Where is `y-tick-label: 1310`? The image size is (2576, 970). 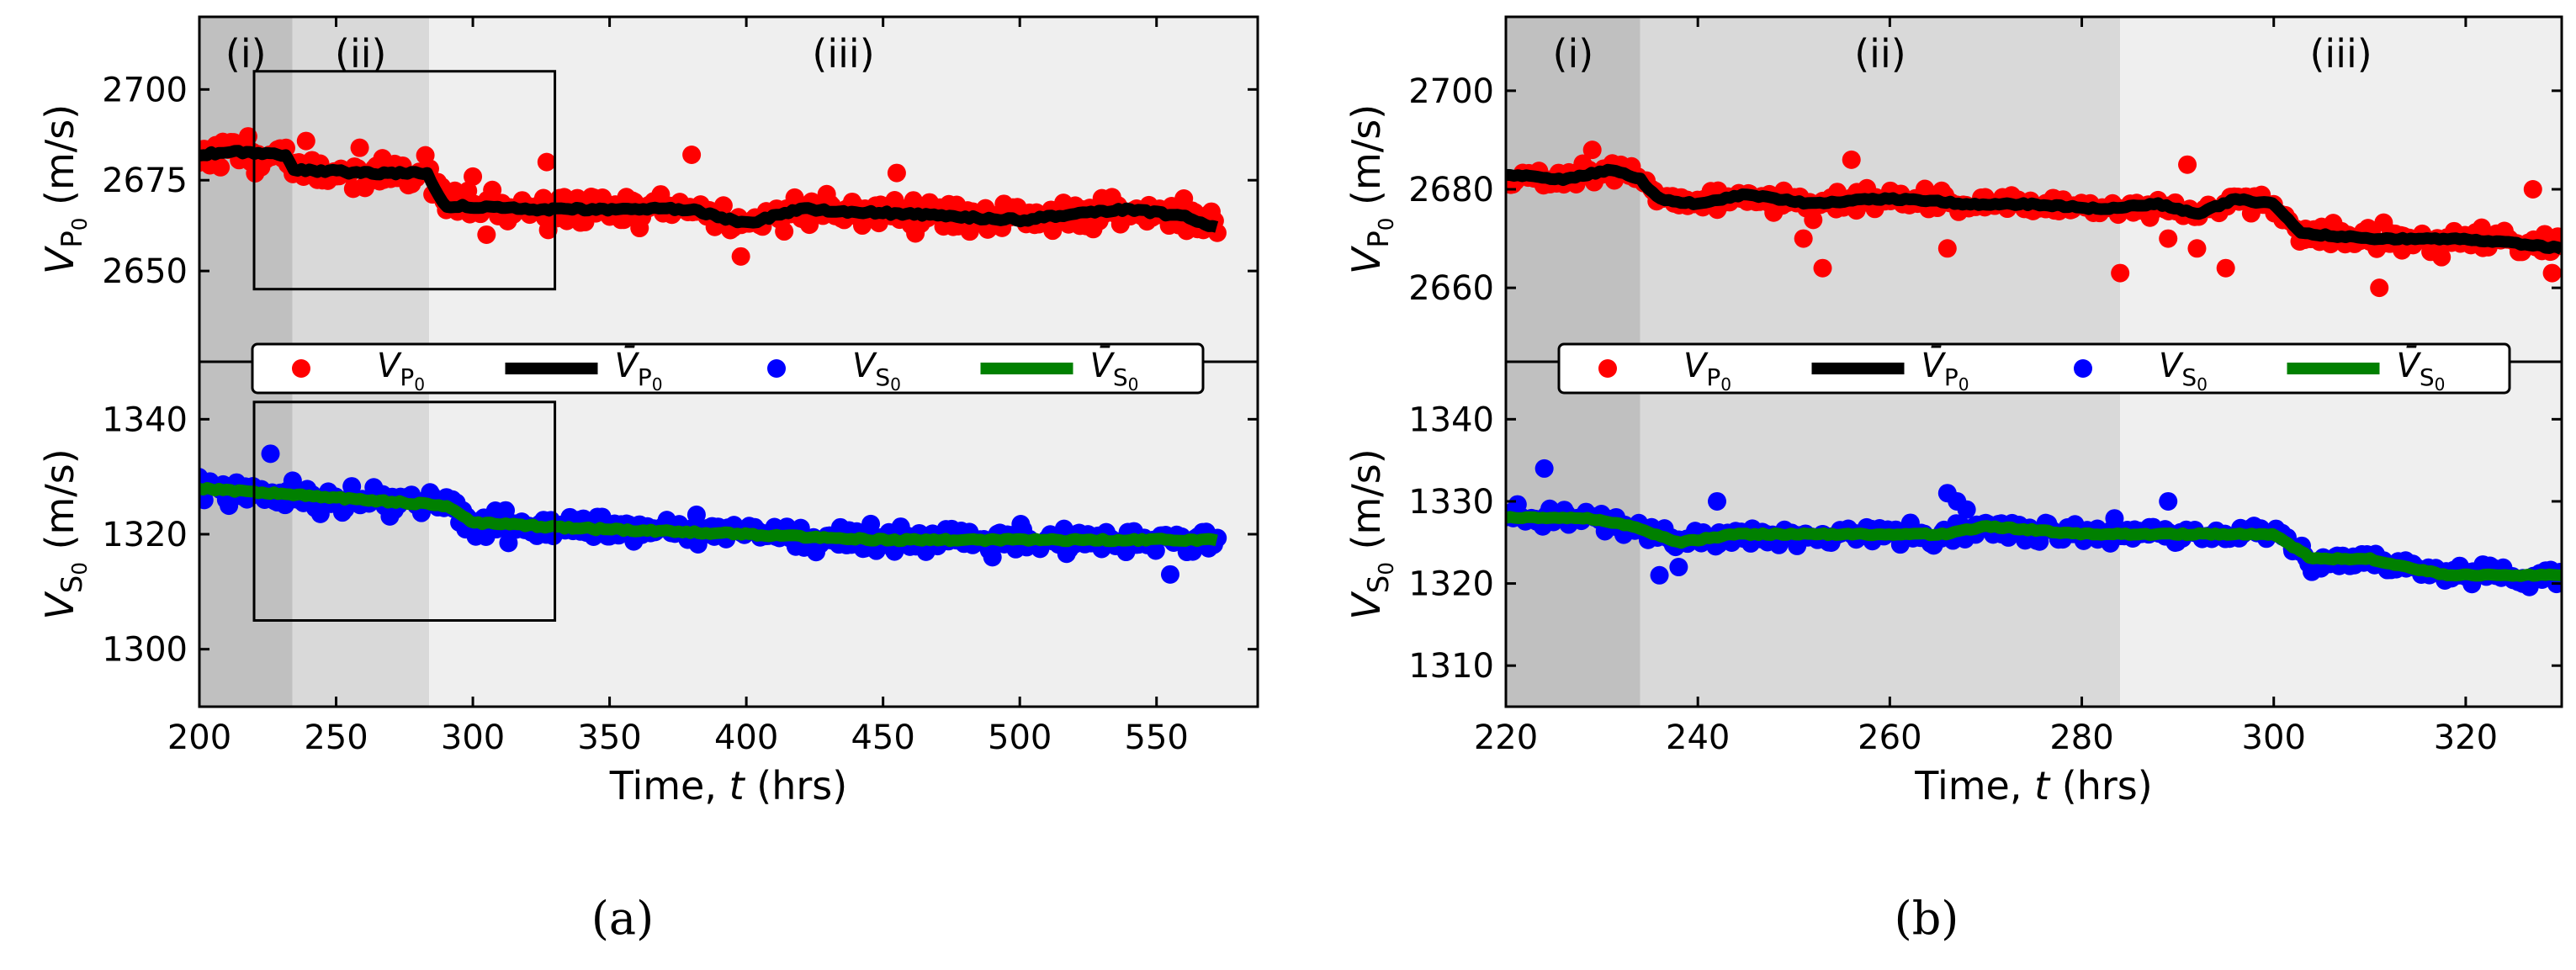 y-tick-label: 1310 is located at coordinates (1451, 667).